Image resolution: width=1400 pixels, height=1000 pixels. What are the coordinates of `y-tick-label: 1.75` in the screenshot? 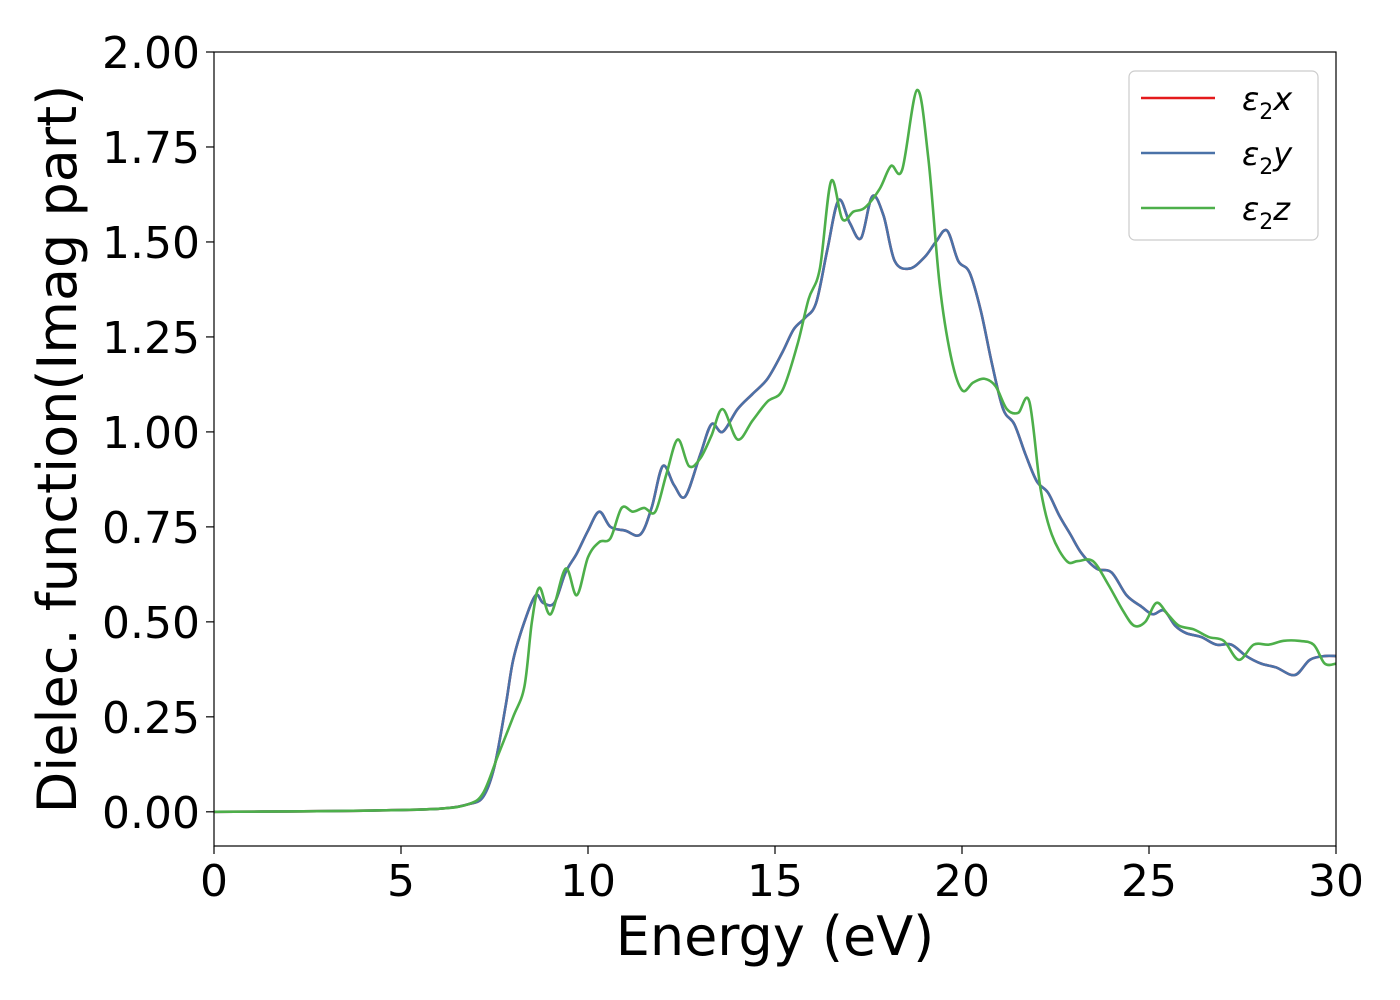 It's located at (151, 148).